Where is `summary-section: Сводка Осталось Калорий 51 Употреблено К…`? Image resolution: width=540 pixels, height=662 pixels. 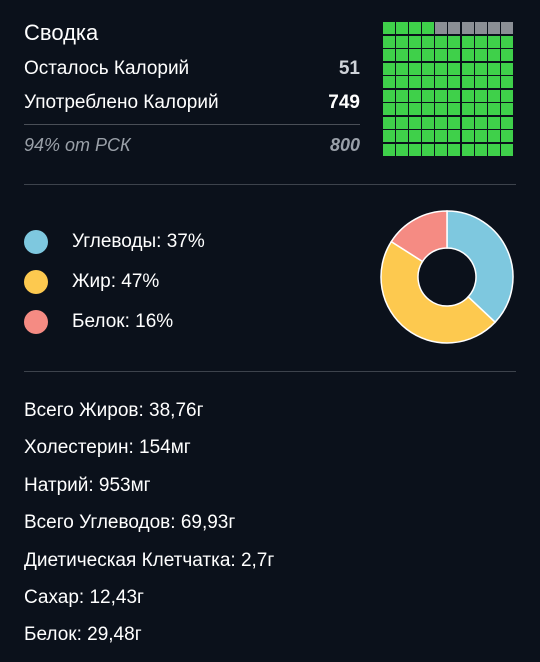 summary-section: Сводка Осталось Калорий 51 Употреблено К… is located at coordinates (192, 91).